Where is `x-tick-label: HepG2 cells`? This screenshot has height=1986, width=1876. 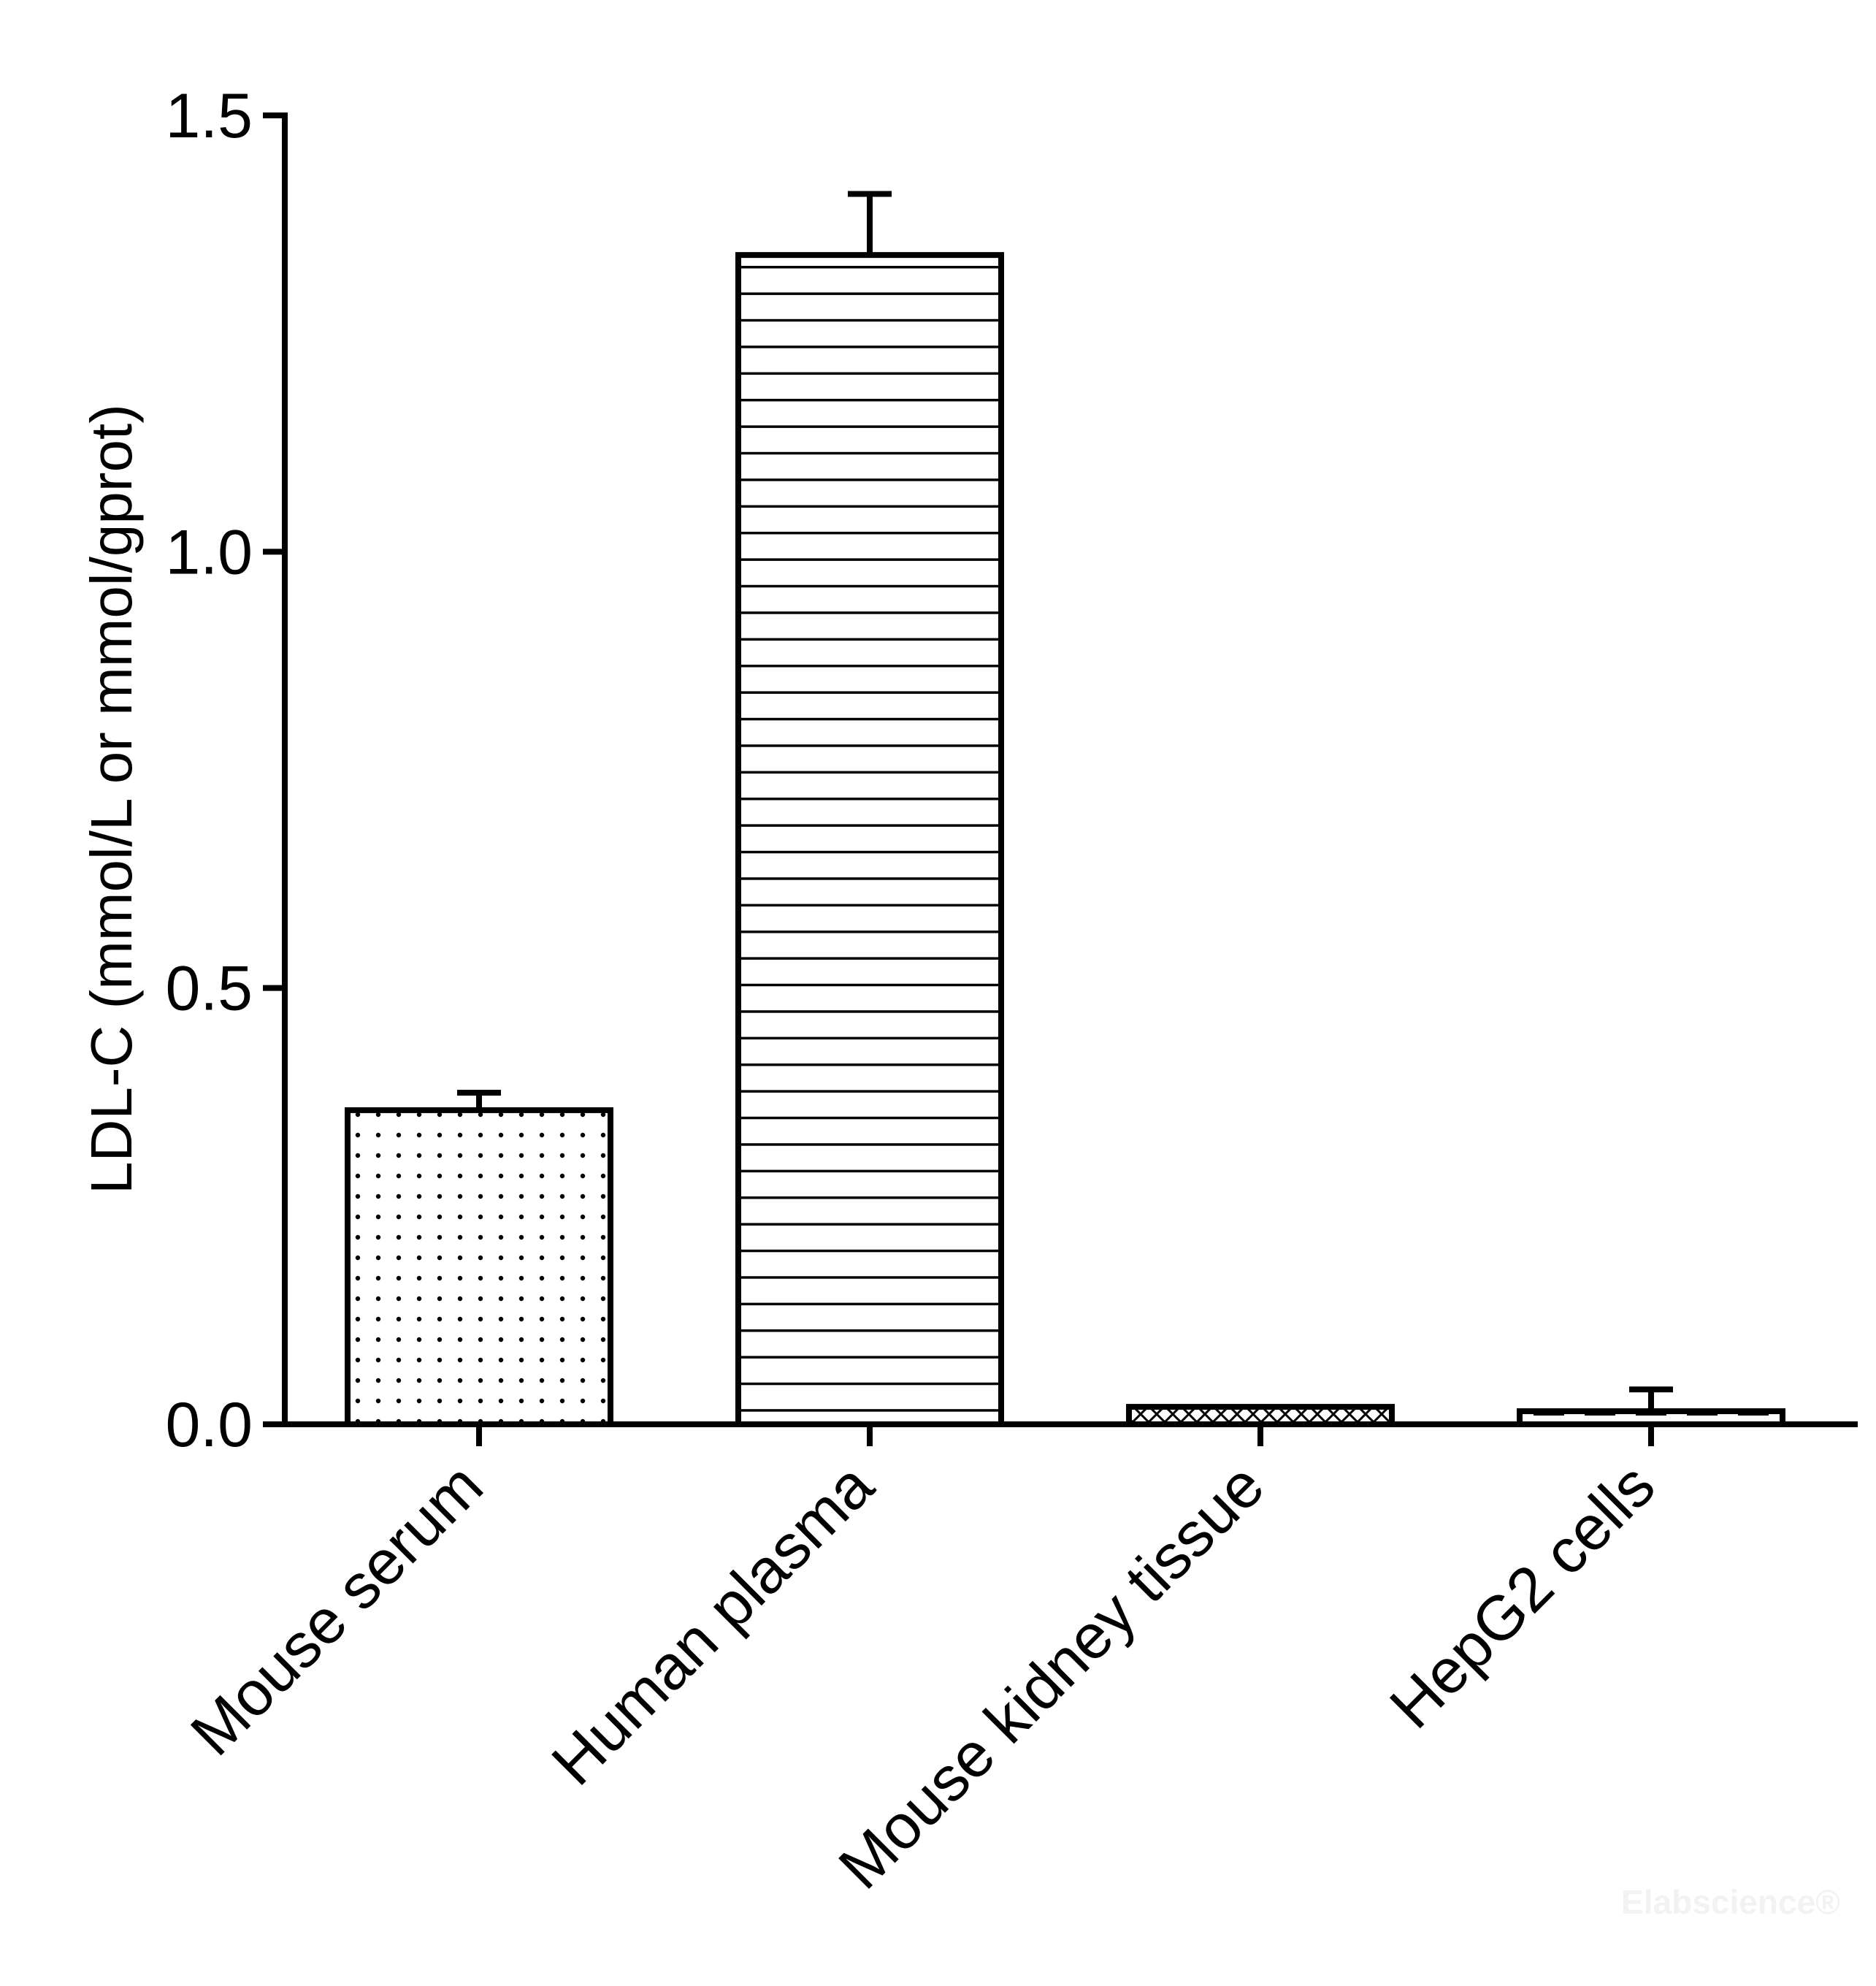
x-tick-label: HepG2 cells is located at coordinates (1522, 1597).